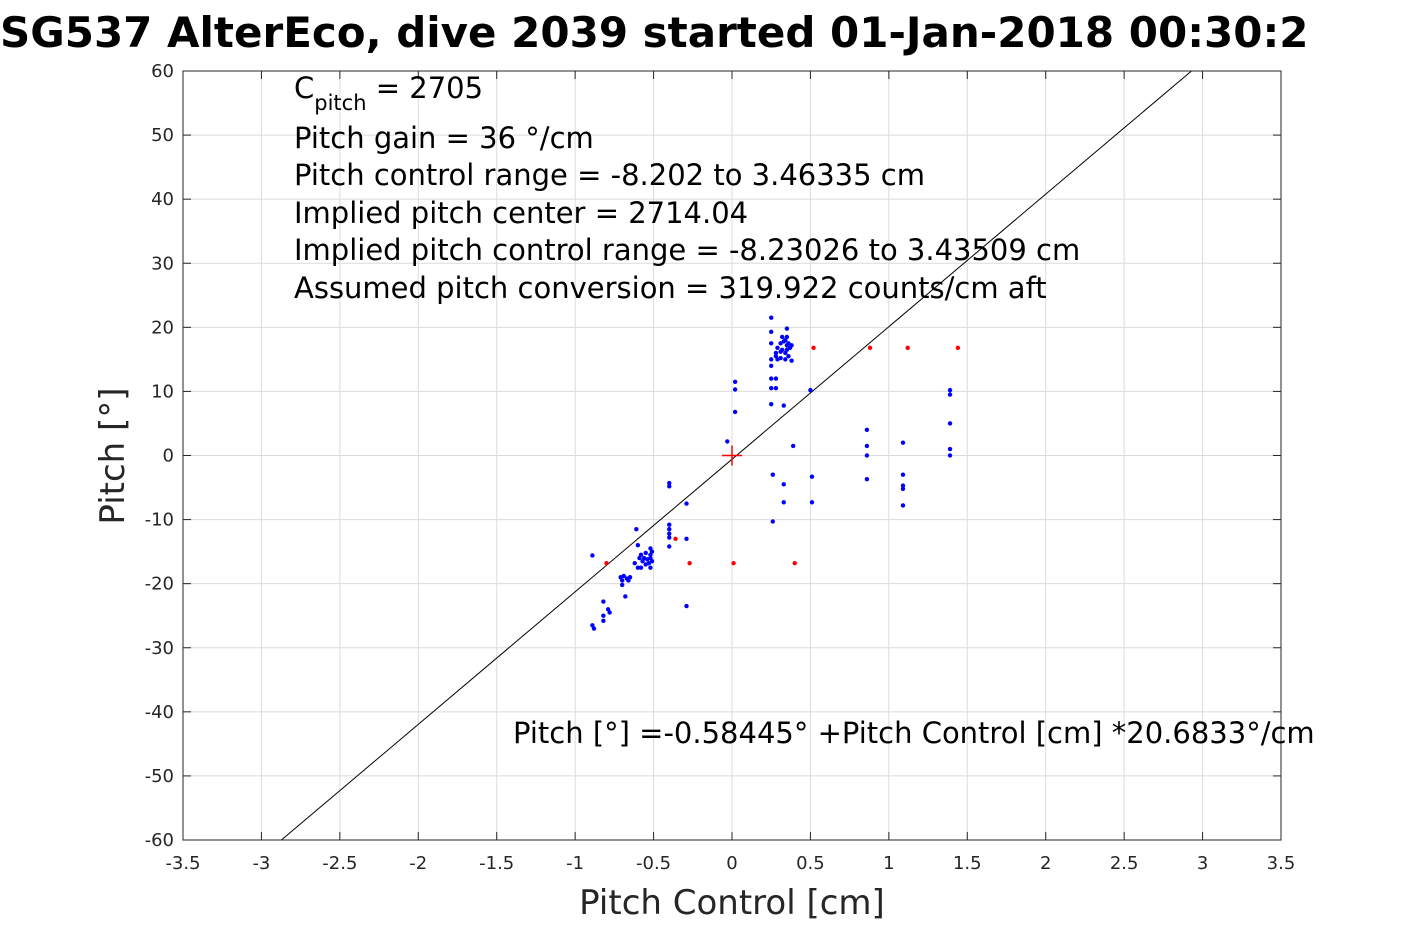 This screenshot has height=945, width=1417. I want to click on x-tick-label: -2, so click(418, 863).